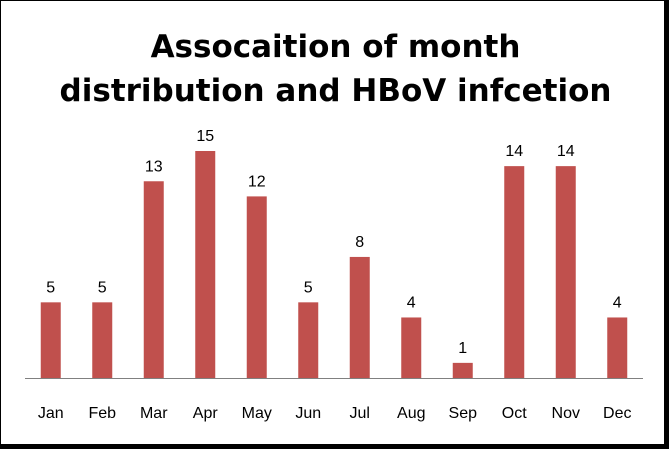 The image size is (669, 449). Describe the element at coordinates (411, 347) in the screenshot. I see `bar-aug` at that location.